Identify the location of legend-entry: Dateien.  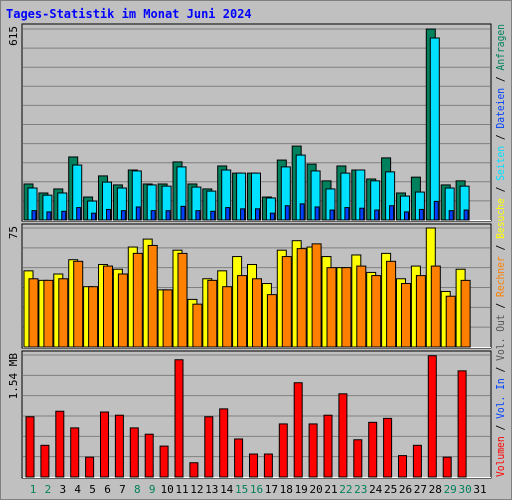
(501, 108).